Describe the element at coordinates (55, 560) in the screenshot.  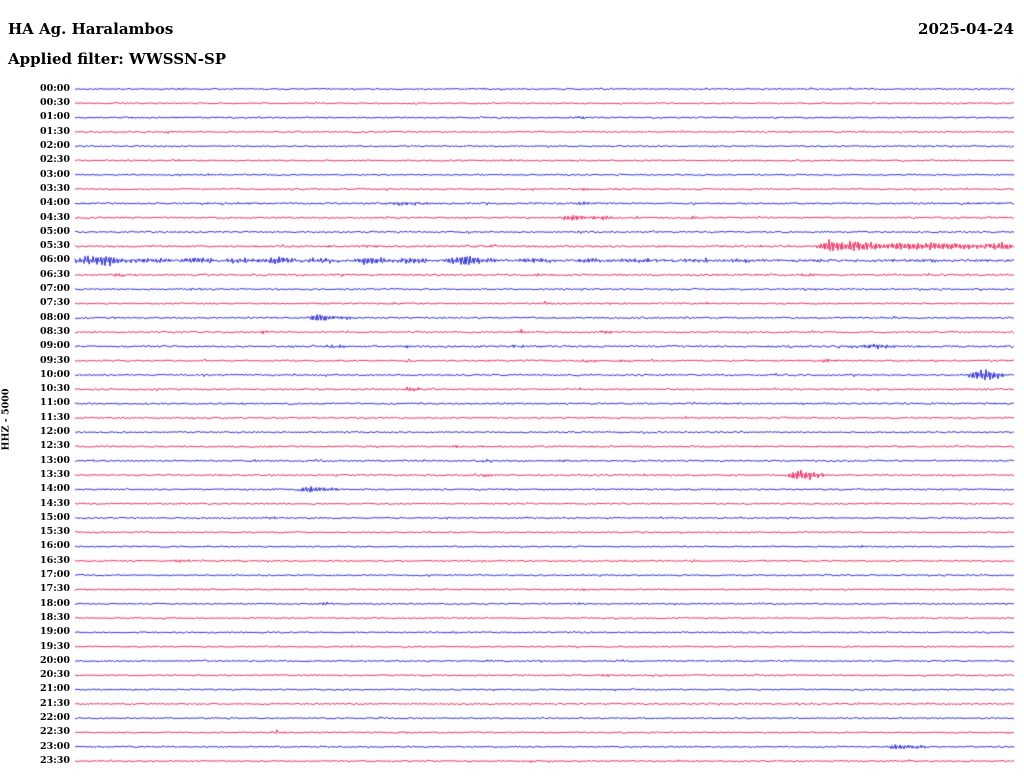
I see `time-label: 16:30` at that location.